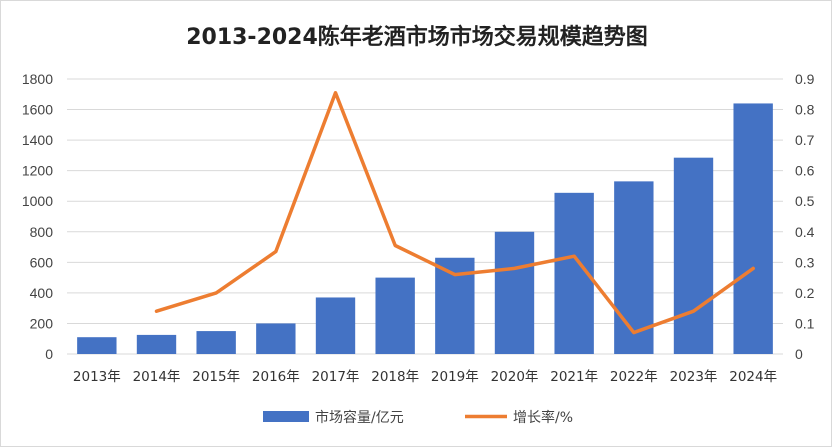 The height and width of the screenshot is (448, 832). Describe the element at coordinates (799, 354) in the screenshot. I see `right-tick-label: 0` at that location.